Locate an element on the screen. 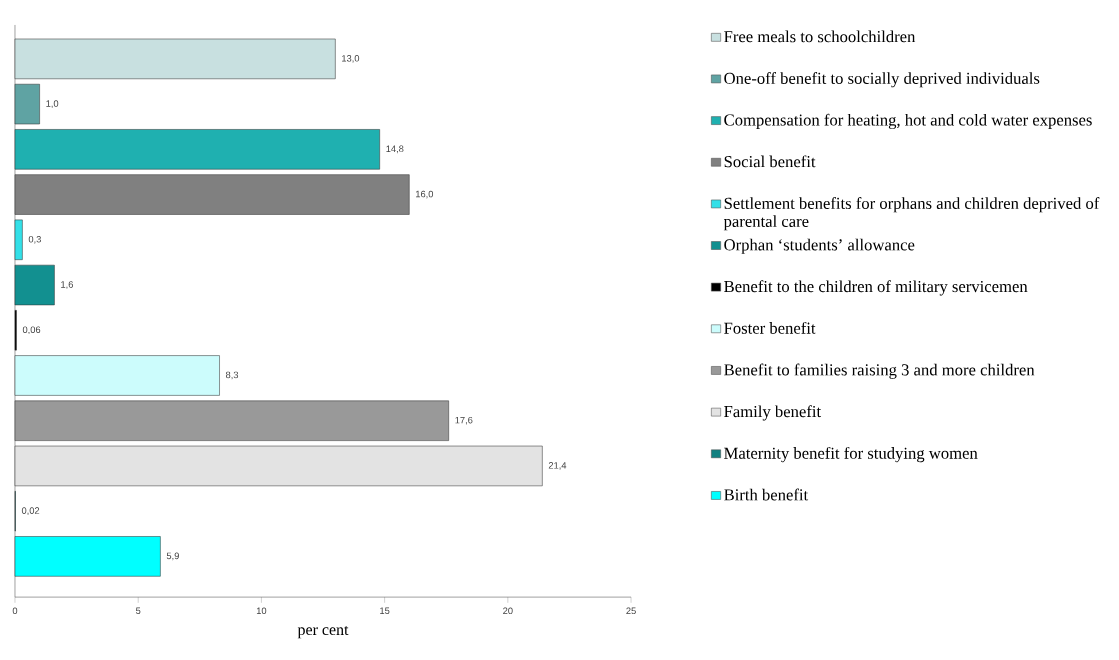  legend-label: Orphan ‘students’ allowance is located at coordinates (819, 246).